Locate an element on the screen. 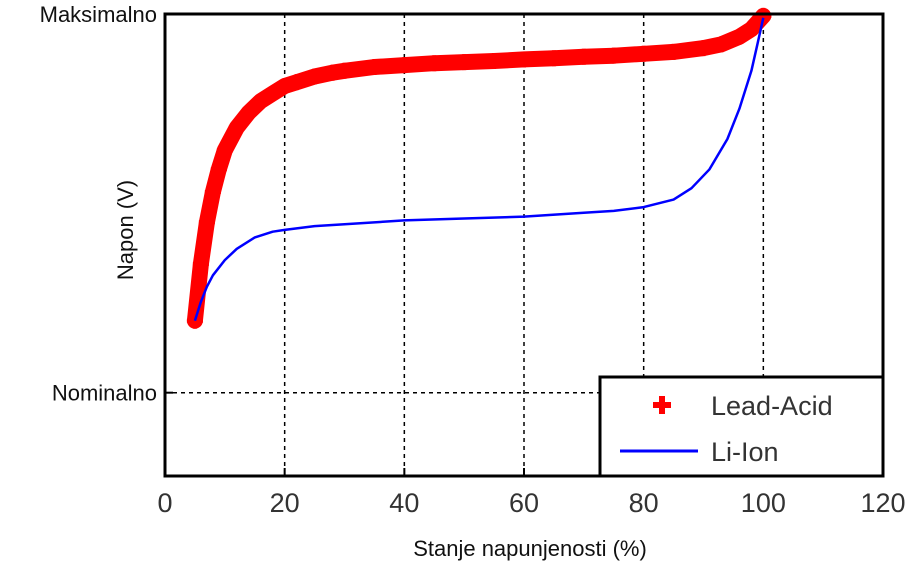 This screenshot has height=568, width=915. x-axis-title: Stanje napunjenosti (%) is located at coordinates (530, 548).